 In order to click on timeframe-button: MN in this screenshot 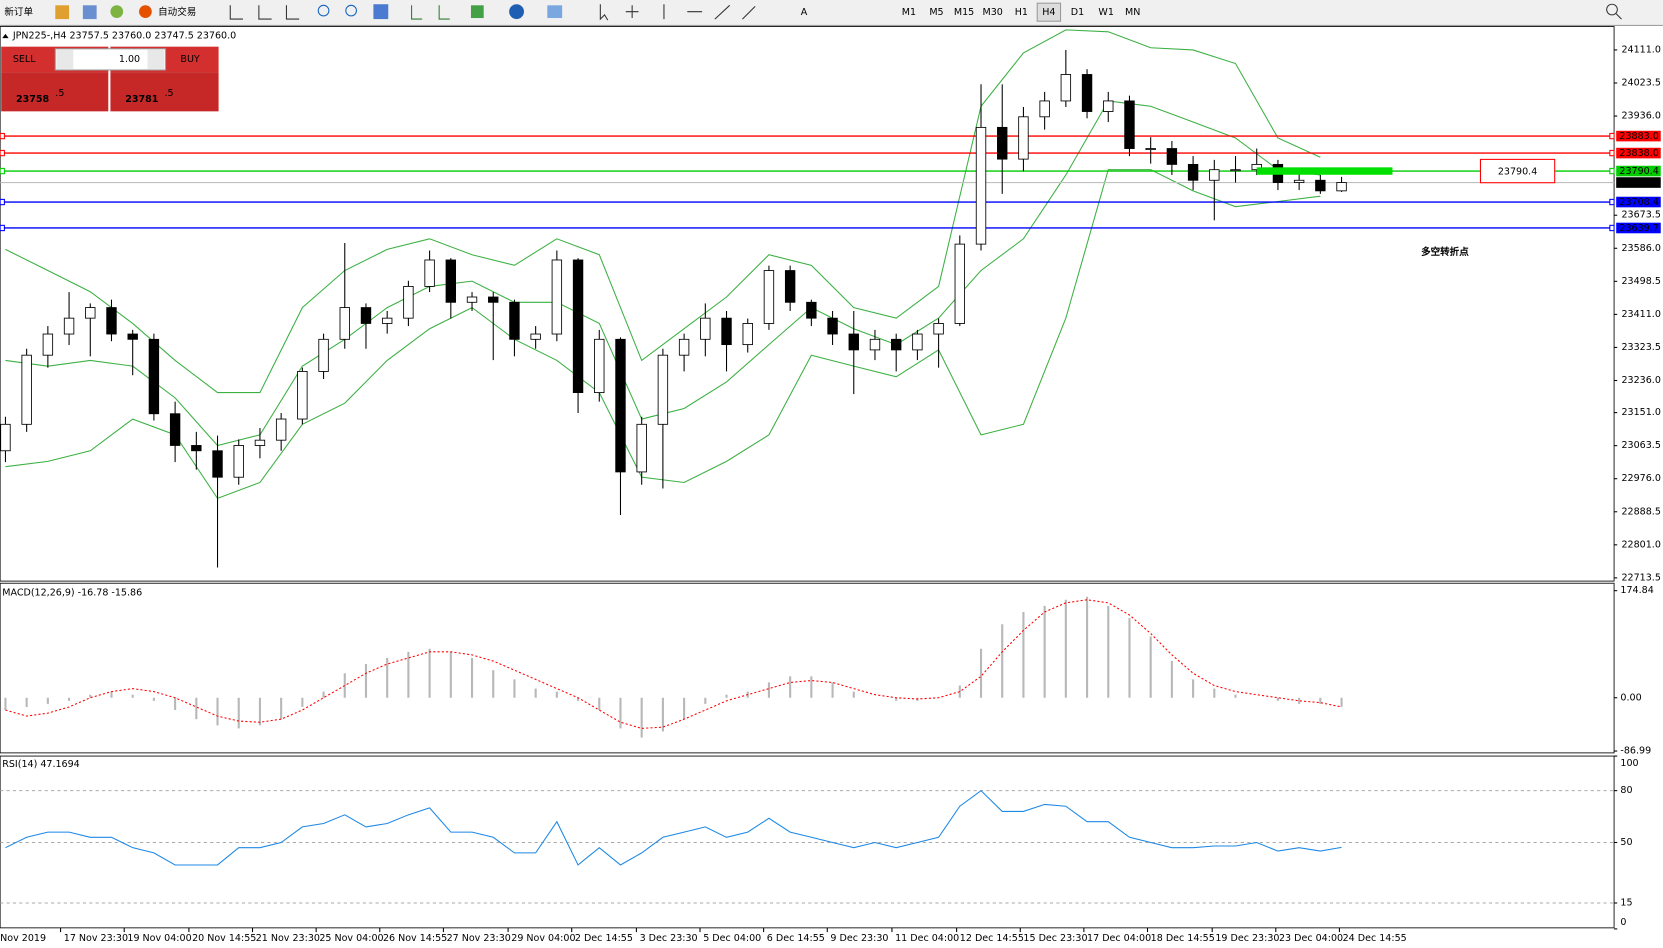, I will do `click(1132, 12)`.